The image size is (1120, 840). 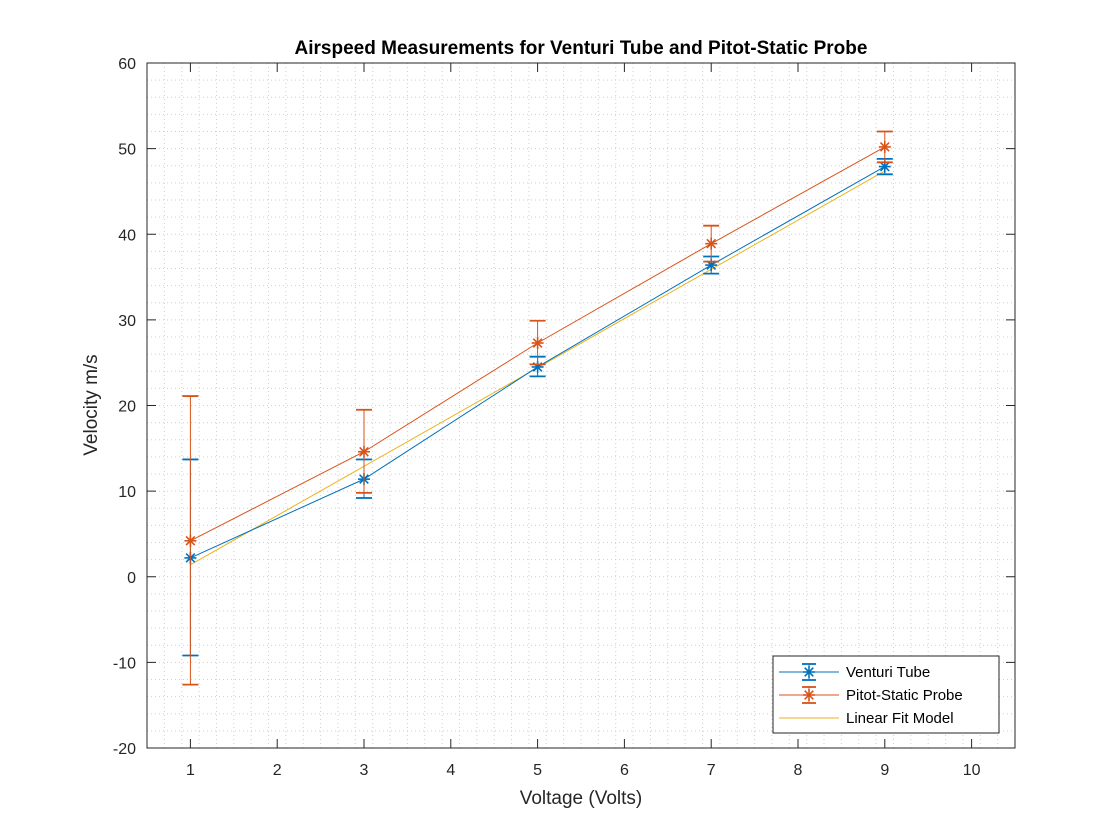 What do you see at coordinates (537, 770) in the screenshot?
I see `x-tick-label: 5` at bounding box center [537, 770].